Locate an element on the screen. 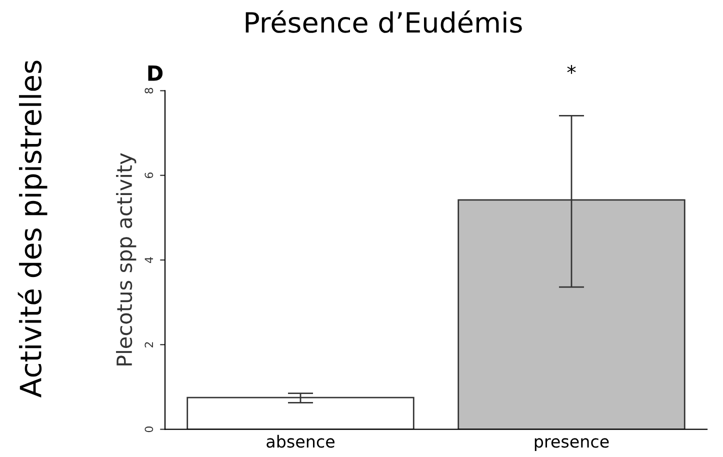 The image size is (723, 457). y-tick-label: 6 is located at coordinates (149, 175).